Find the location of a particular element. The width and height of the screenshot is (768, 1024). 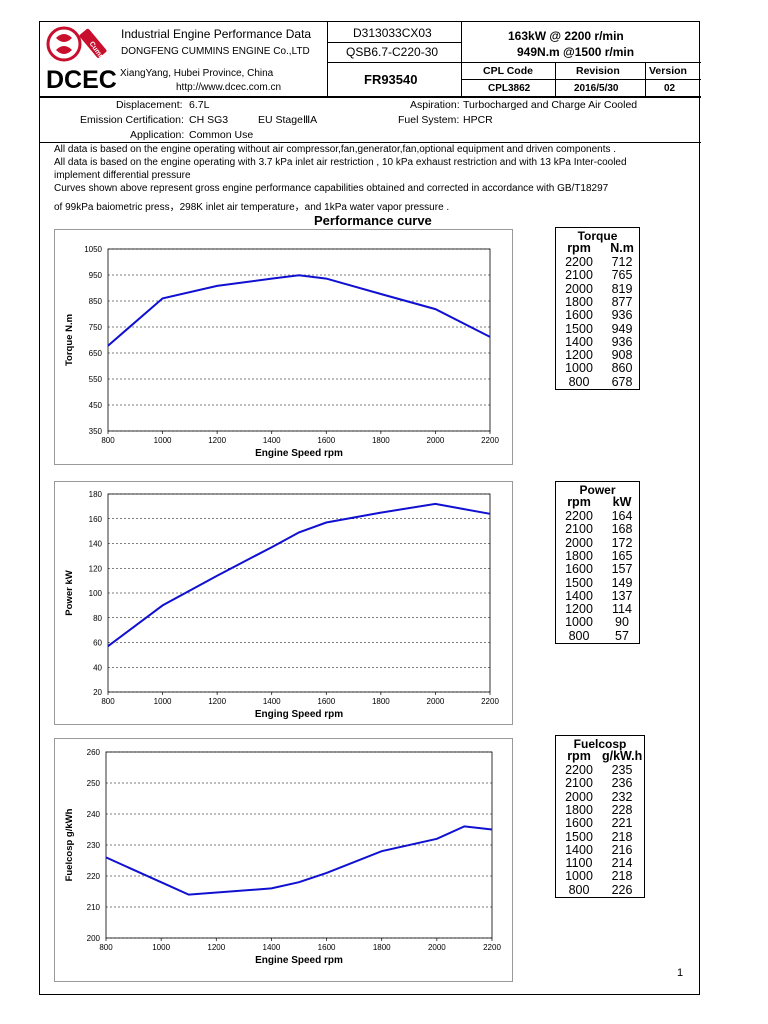

performance-title: Performance curve is located at coordinates (373, 220).